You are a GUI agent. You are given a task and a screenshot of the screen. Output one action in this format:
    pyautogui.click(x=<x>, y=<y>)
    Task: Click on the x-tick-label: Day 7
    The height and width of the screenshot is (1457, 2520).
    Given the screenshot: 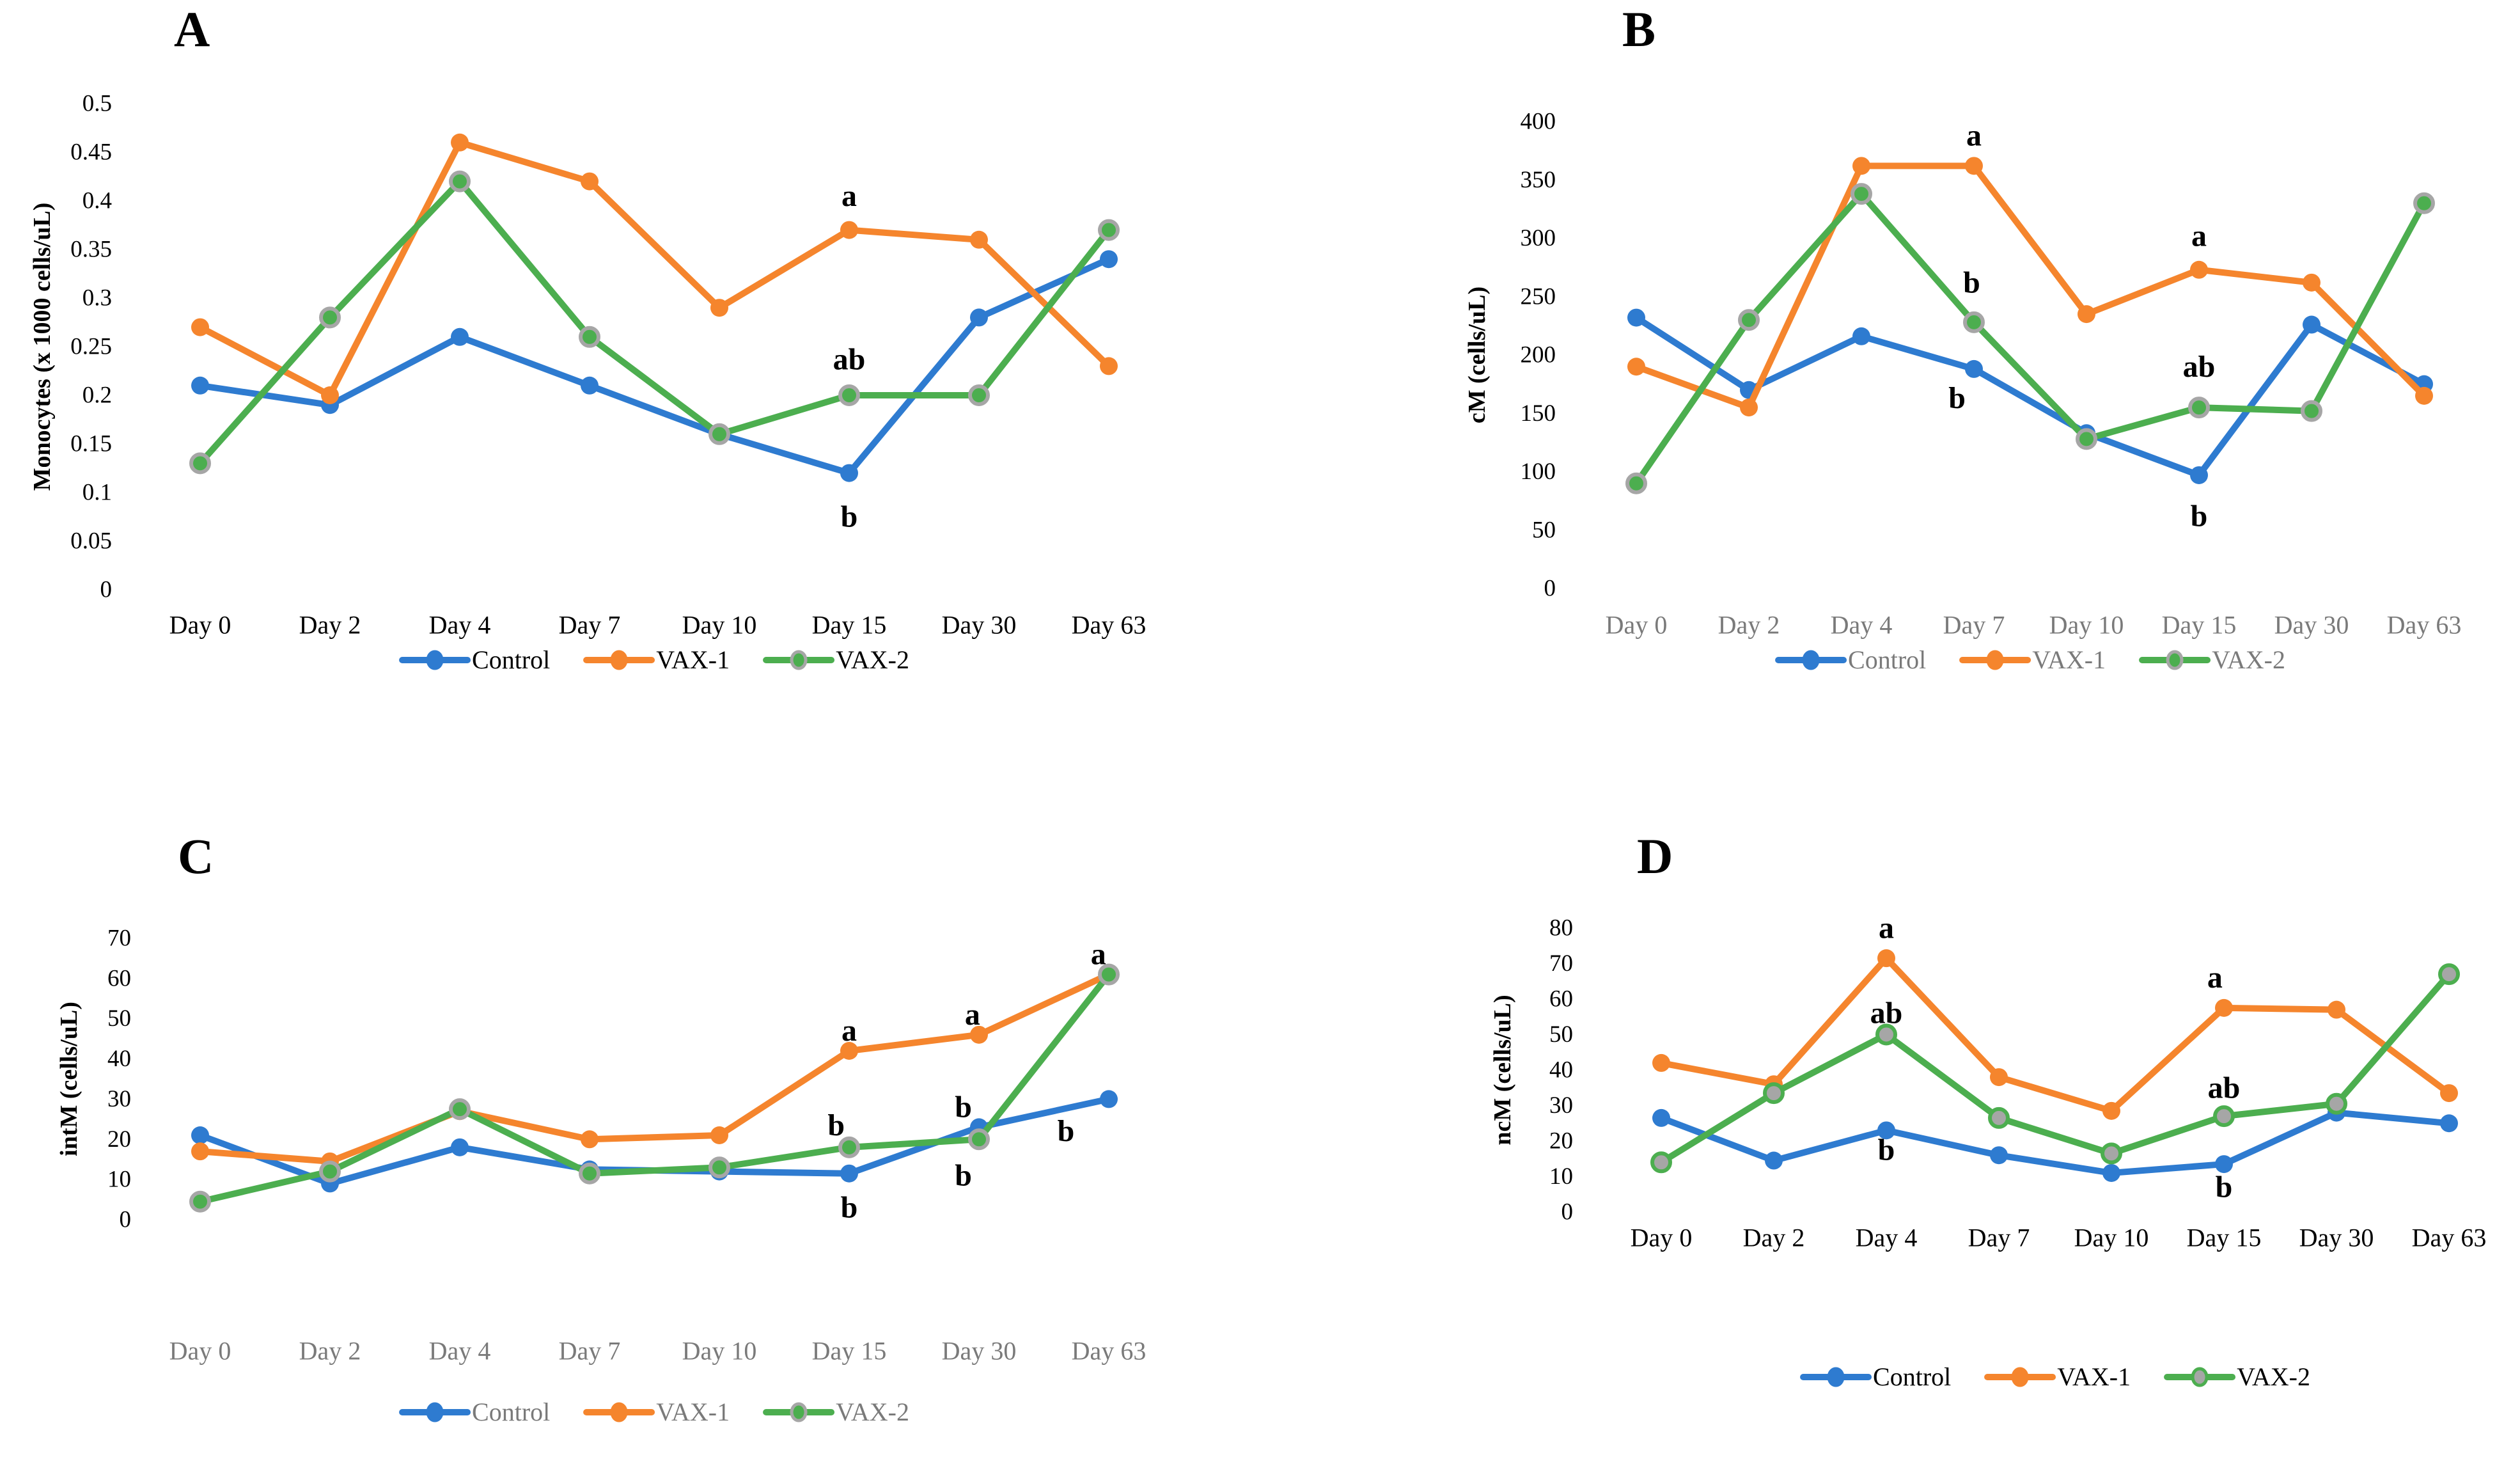 What is the action you would take?
    pyautogui.click(x=1999, y=1238)
    